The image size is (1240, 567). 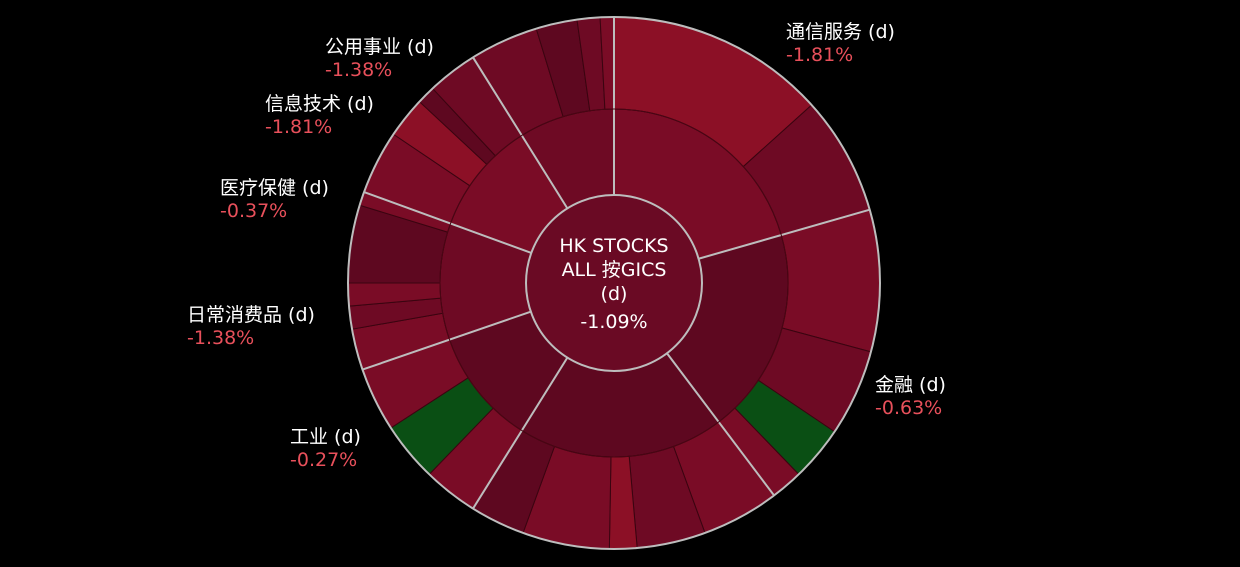 What do you see at coordinates (319, 104) in the screenshot?
I see `sector-label-info-tech: 信息技术 (d)` at bounding box center [319, 104].